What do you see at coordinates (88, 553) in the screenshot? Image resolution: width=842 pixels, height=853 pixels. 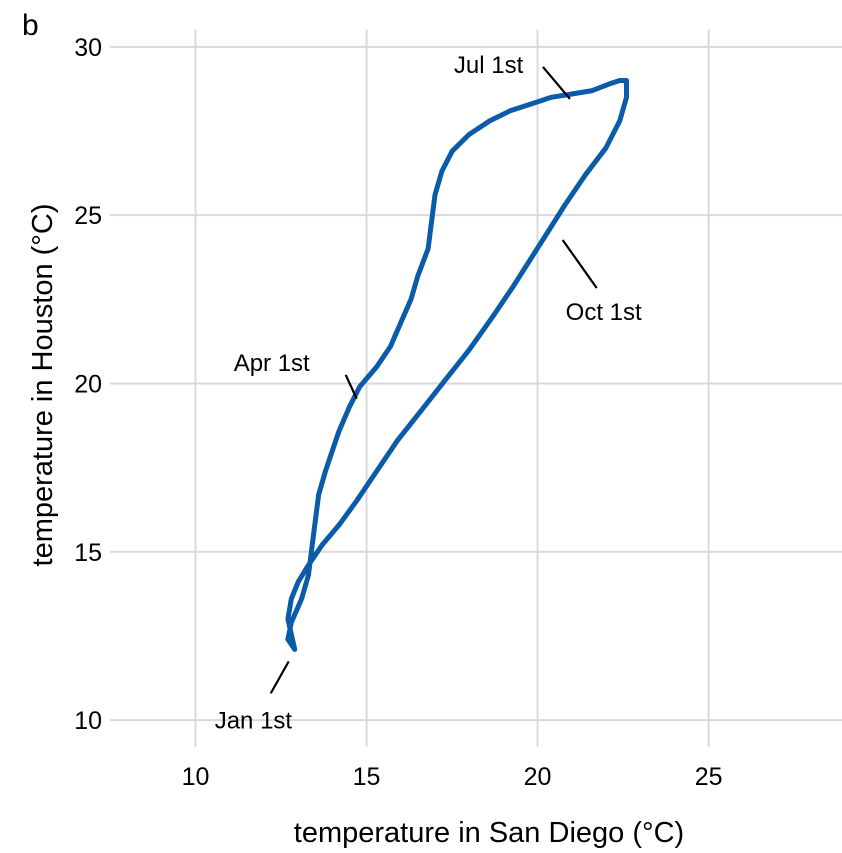 I see `y-tick-label: 15` at bounding box center [88, 553].